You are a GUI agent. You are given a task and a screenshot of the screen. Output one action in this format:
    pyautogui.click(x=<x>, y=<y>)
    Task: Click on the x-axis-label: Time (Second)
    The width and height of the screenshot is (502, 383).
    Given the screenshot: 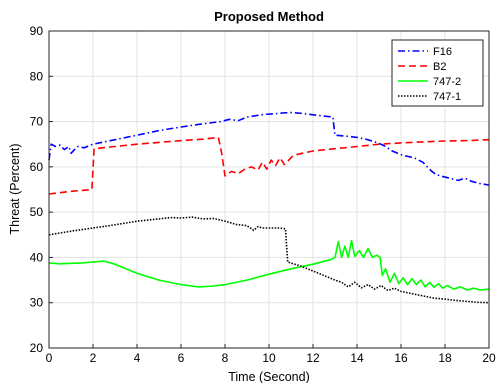 What is the action you would take?
    pyautogui.click(x=269, y=376)
    